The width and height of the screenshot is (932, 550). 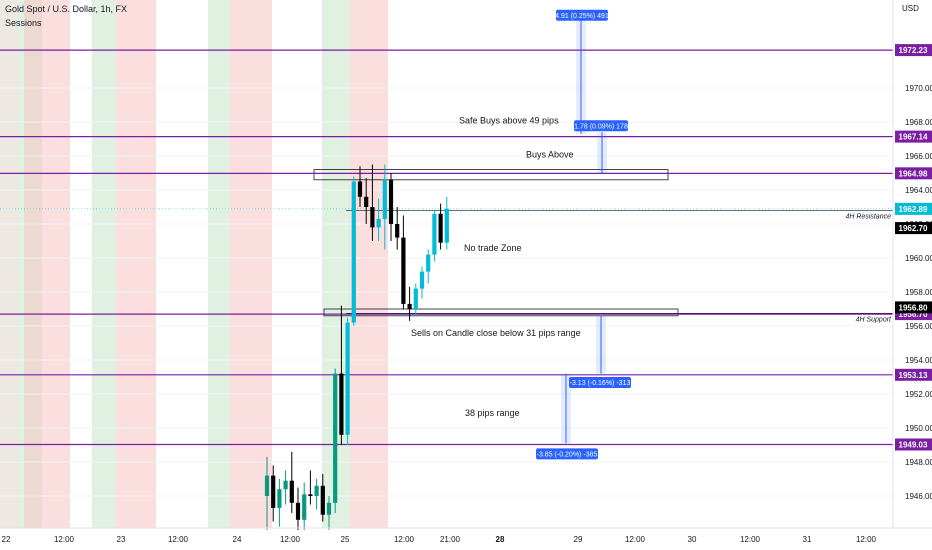 What do you see at coordinates (356, 347) in the screenshot?
I see `candles` at bounding box center [356, 347].